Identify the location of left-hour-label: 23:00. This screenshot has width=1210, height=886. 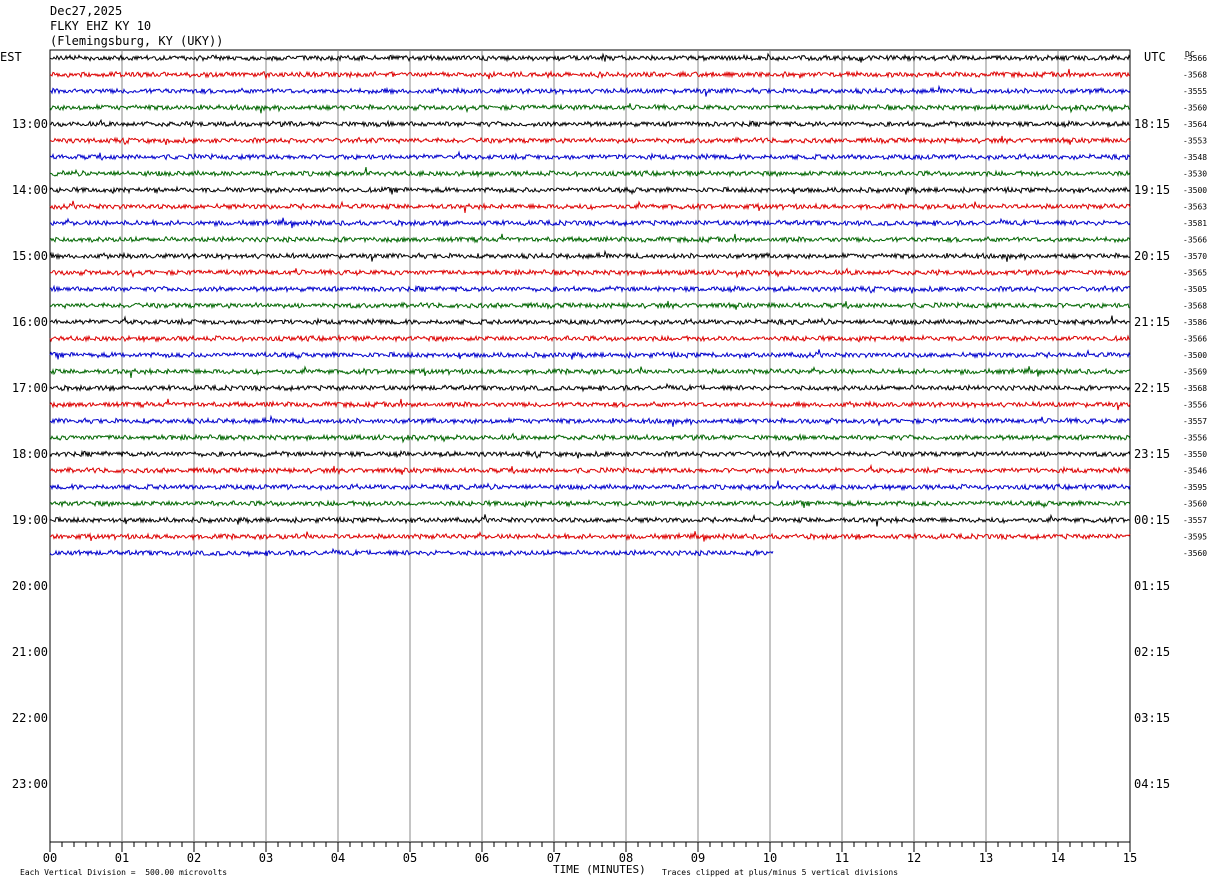
(30, 784).